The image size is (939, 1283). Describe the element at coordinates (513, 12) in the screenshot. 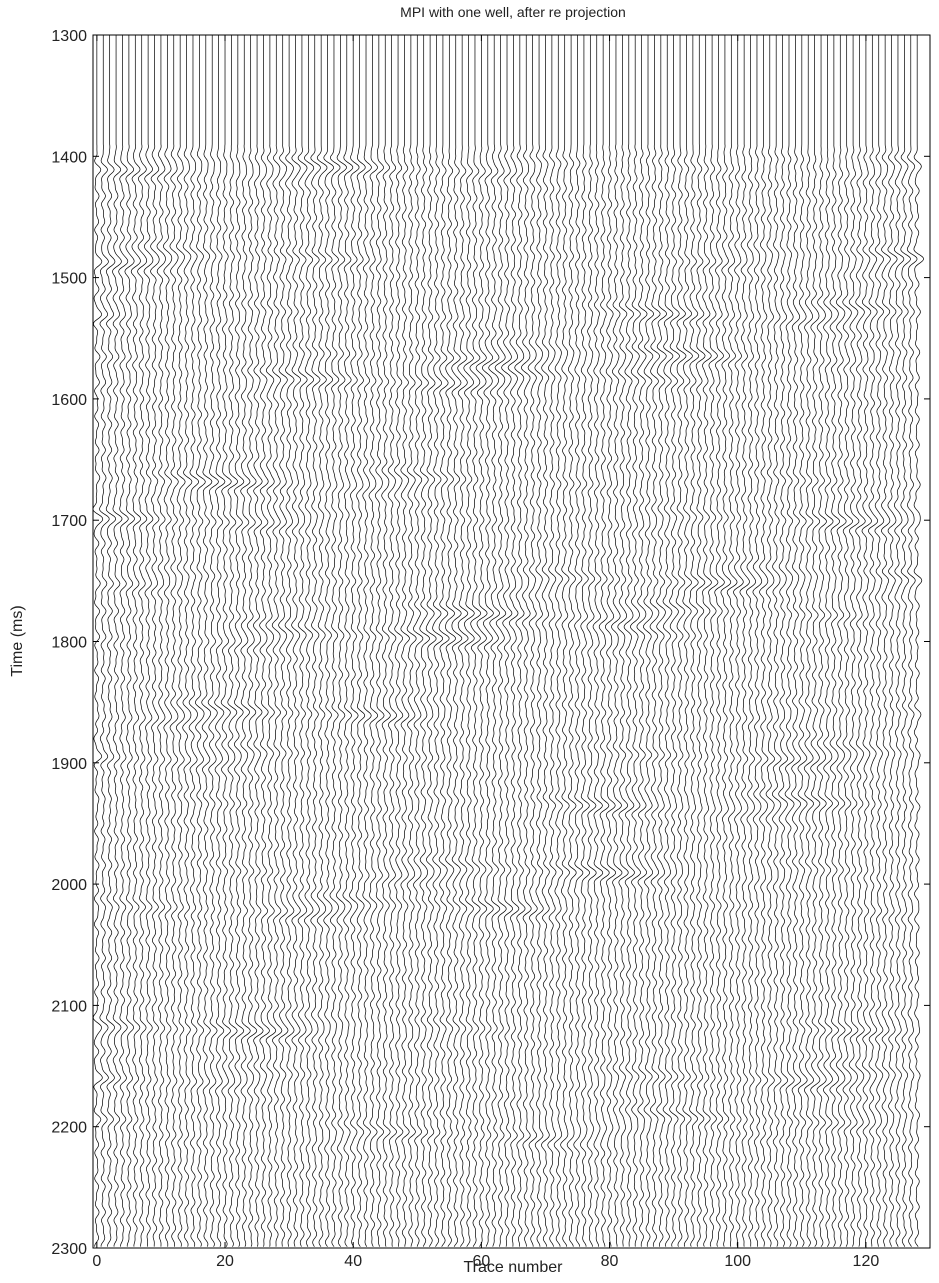

I see `chart-title: MPI with one well, after re projection` at that location.